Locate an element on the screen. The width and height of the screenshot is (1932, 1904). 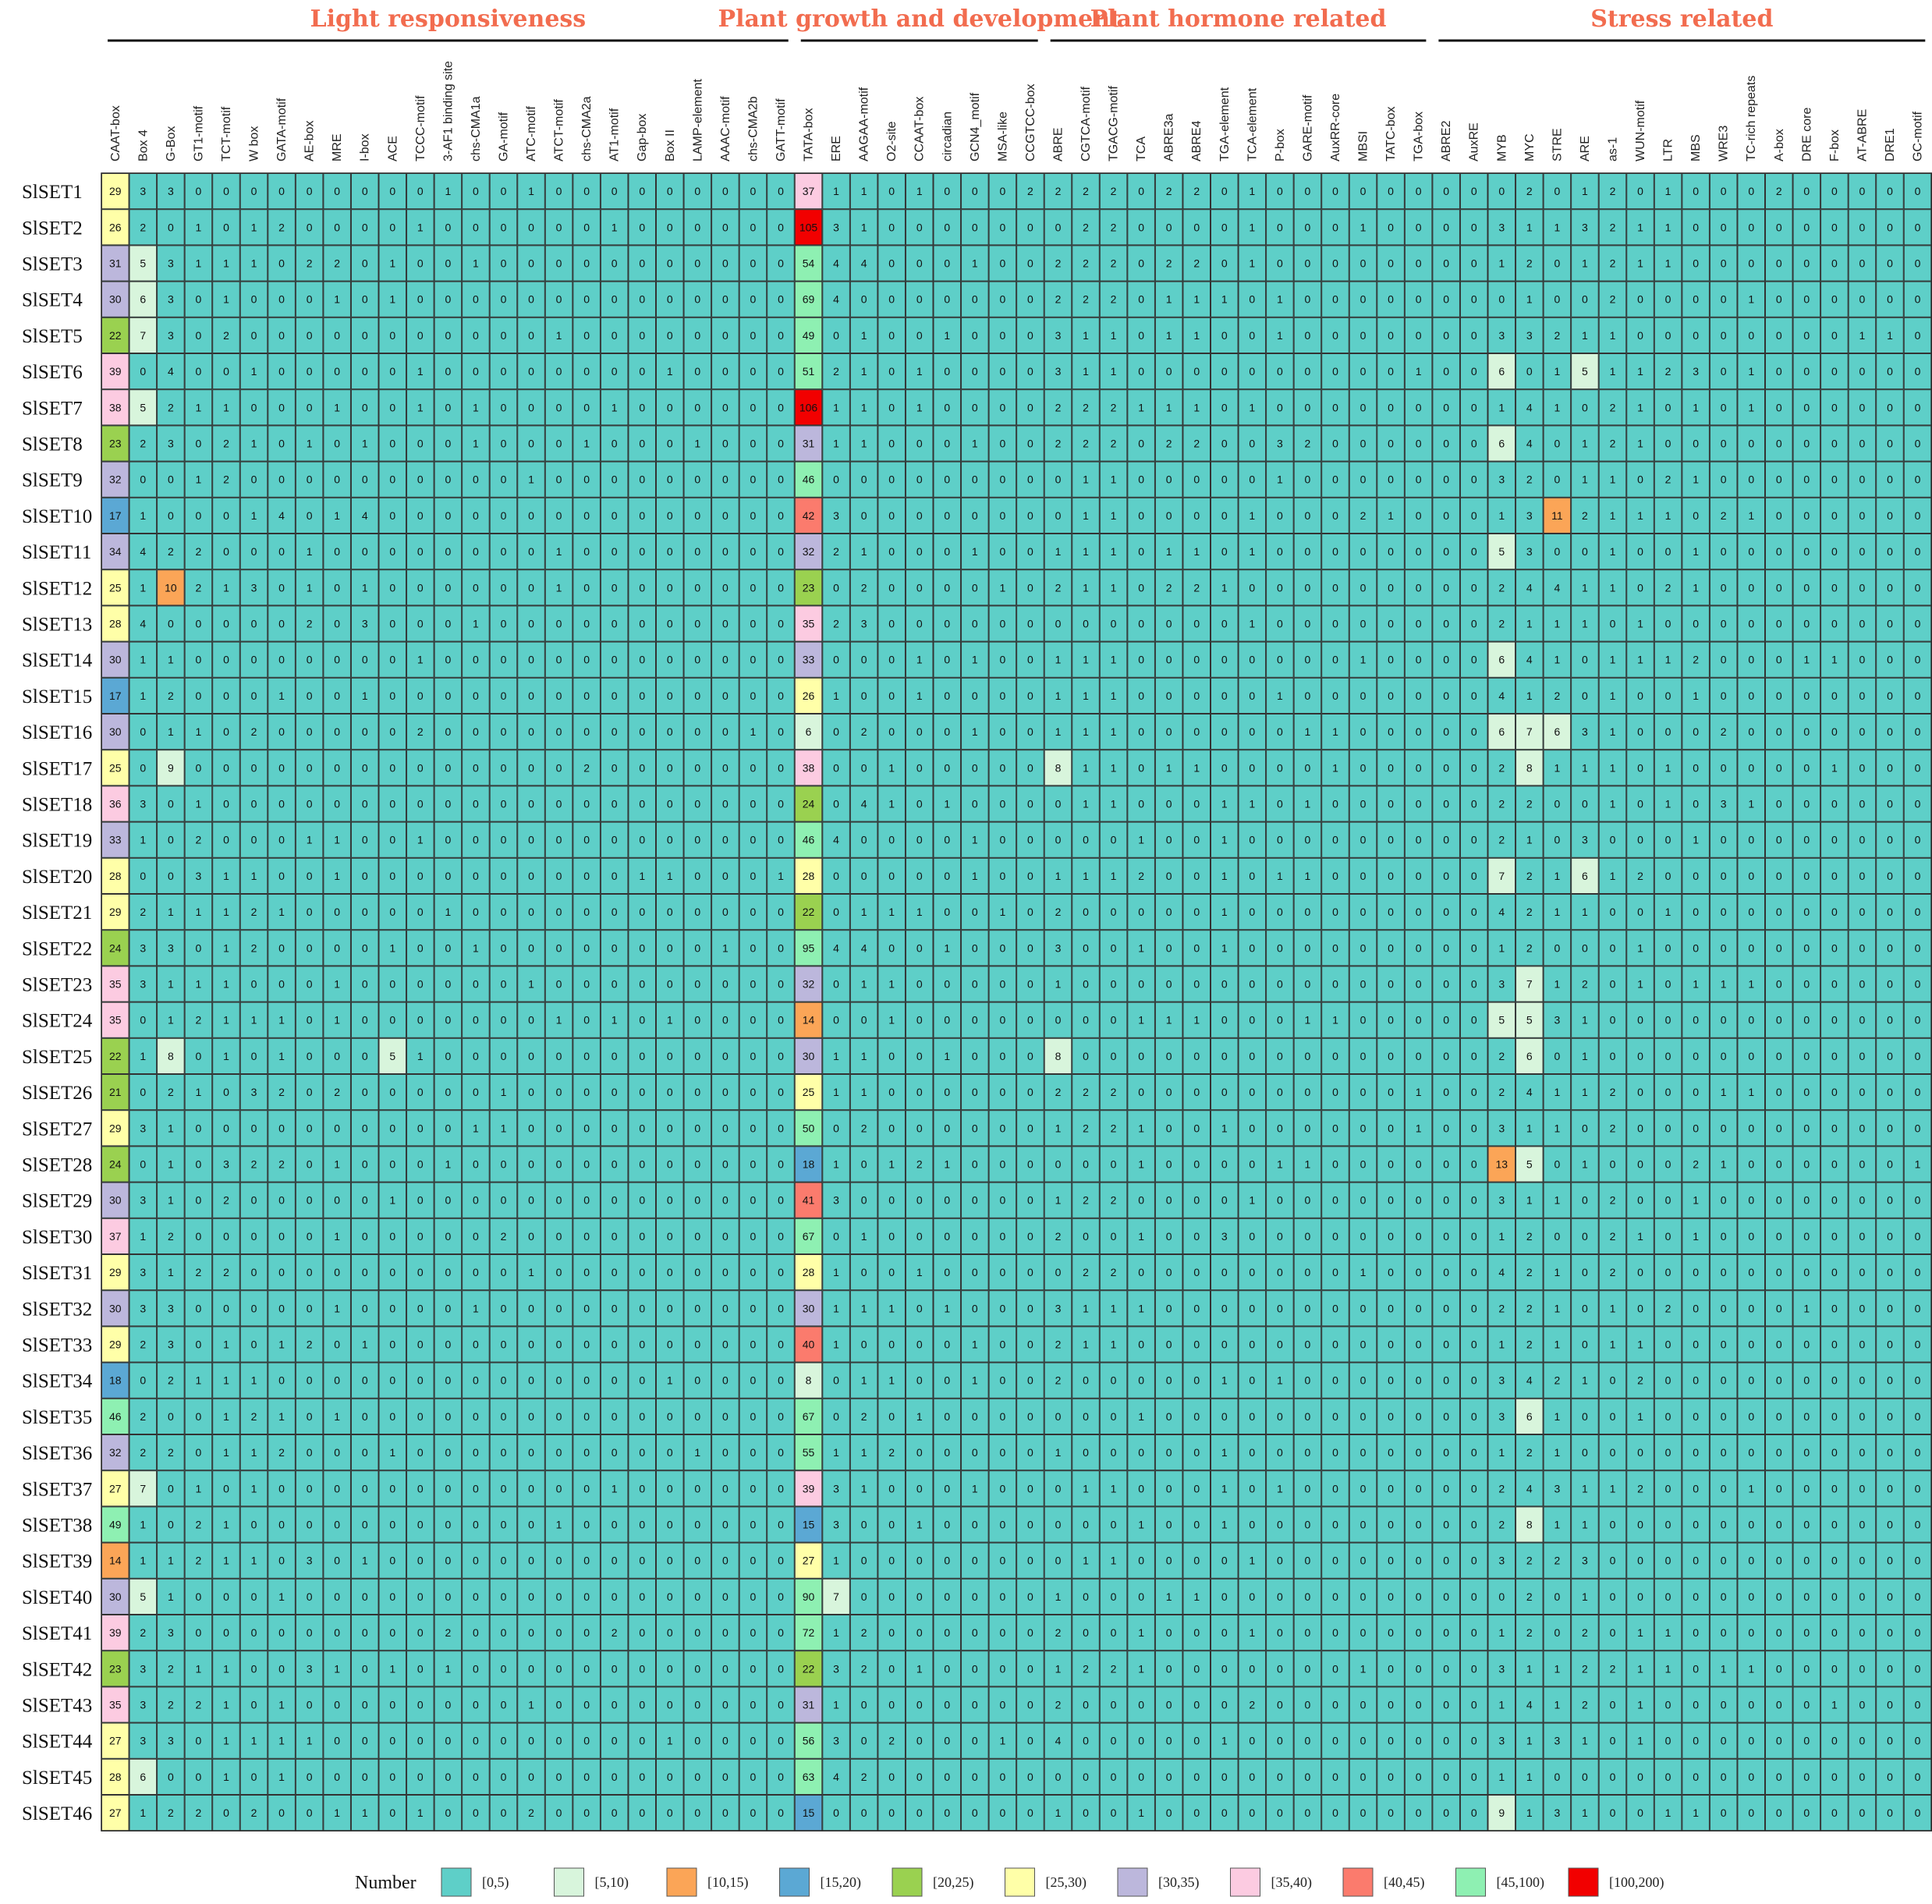
row-label: SlSET4 is located at coordinates (52, 301).